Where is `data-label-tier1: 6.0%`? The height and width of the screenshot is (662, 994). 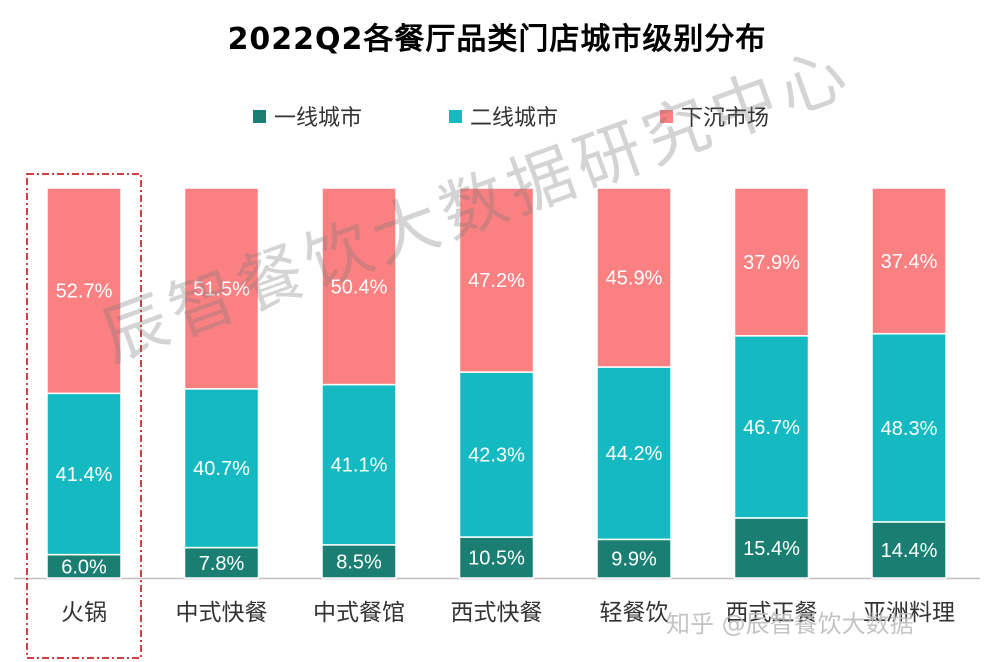
data-label-tier1: 6.0% is located at coordinates (84, 567).